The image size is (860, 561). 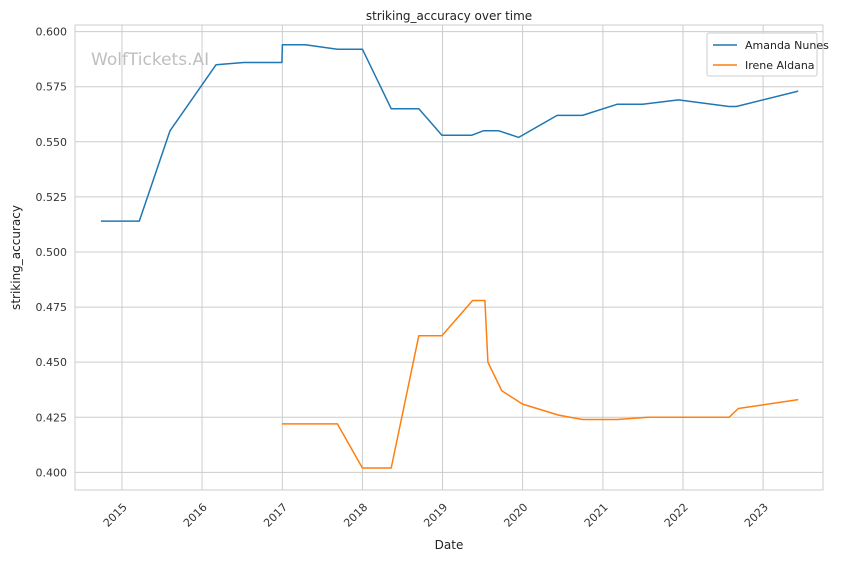 I want to click on y-tick-label: 0.475, so click(x=52, y=307).